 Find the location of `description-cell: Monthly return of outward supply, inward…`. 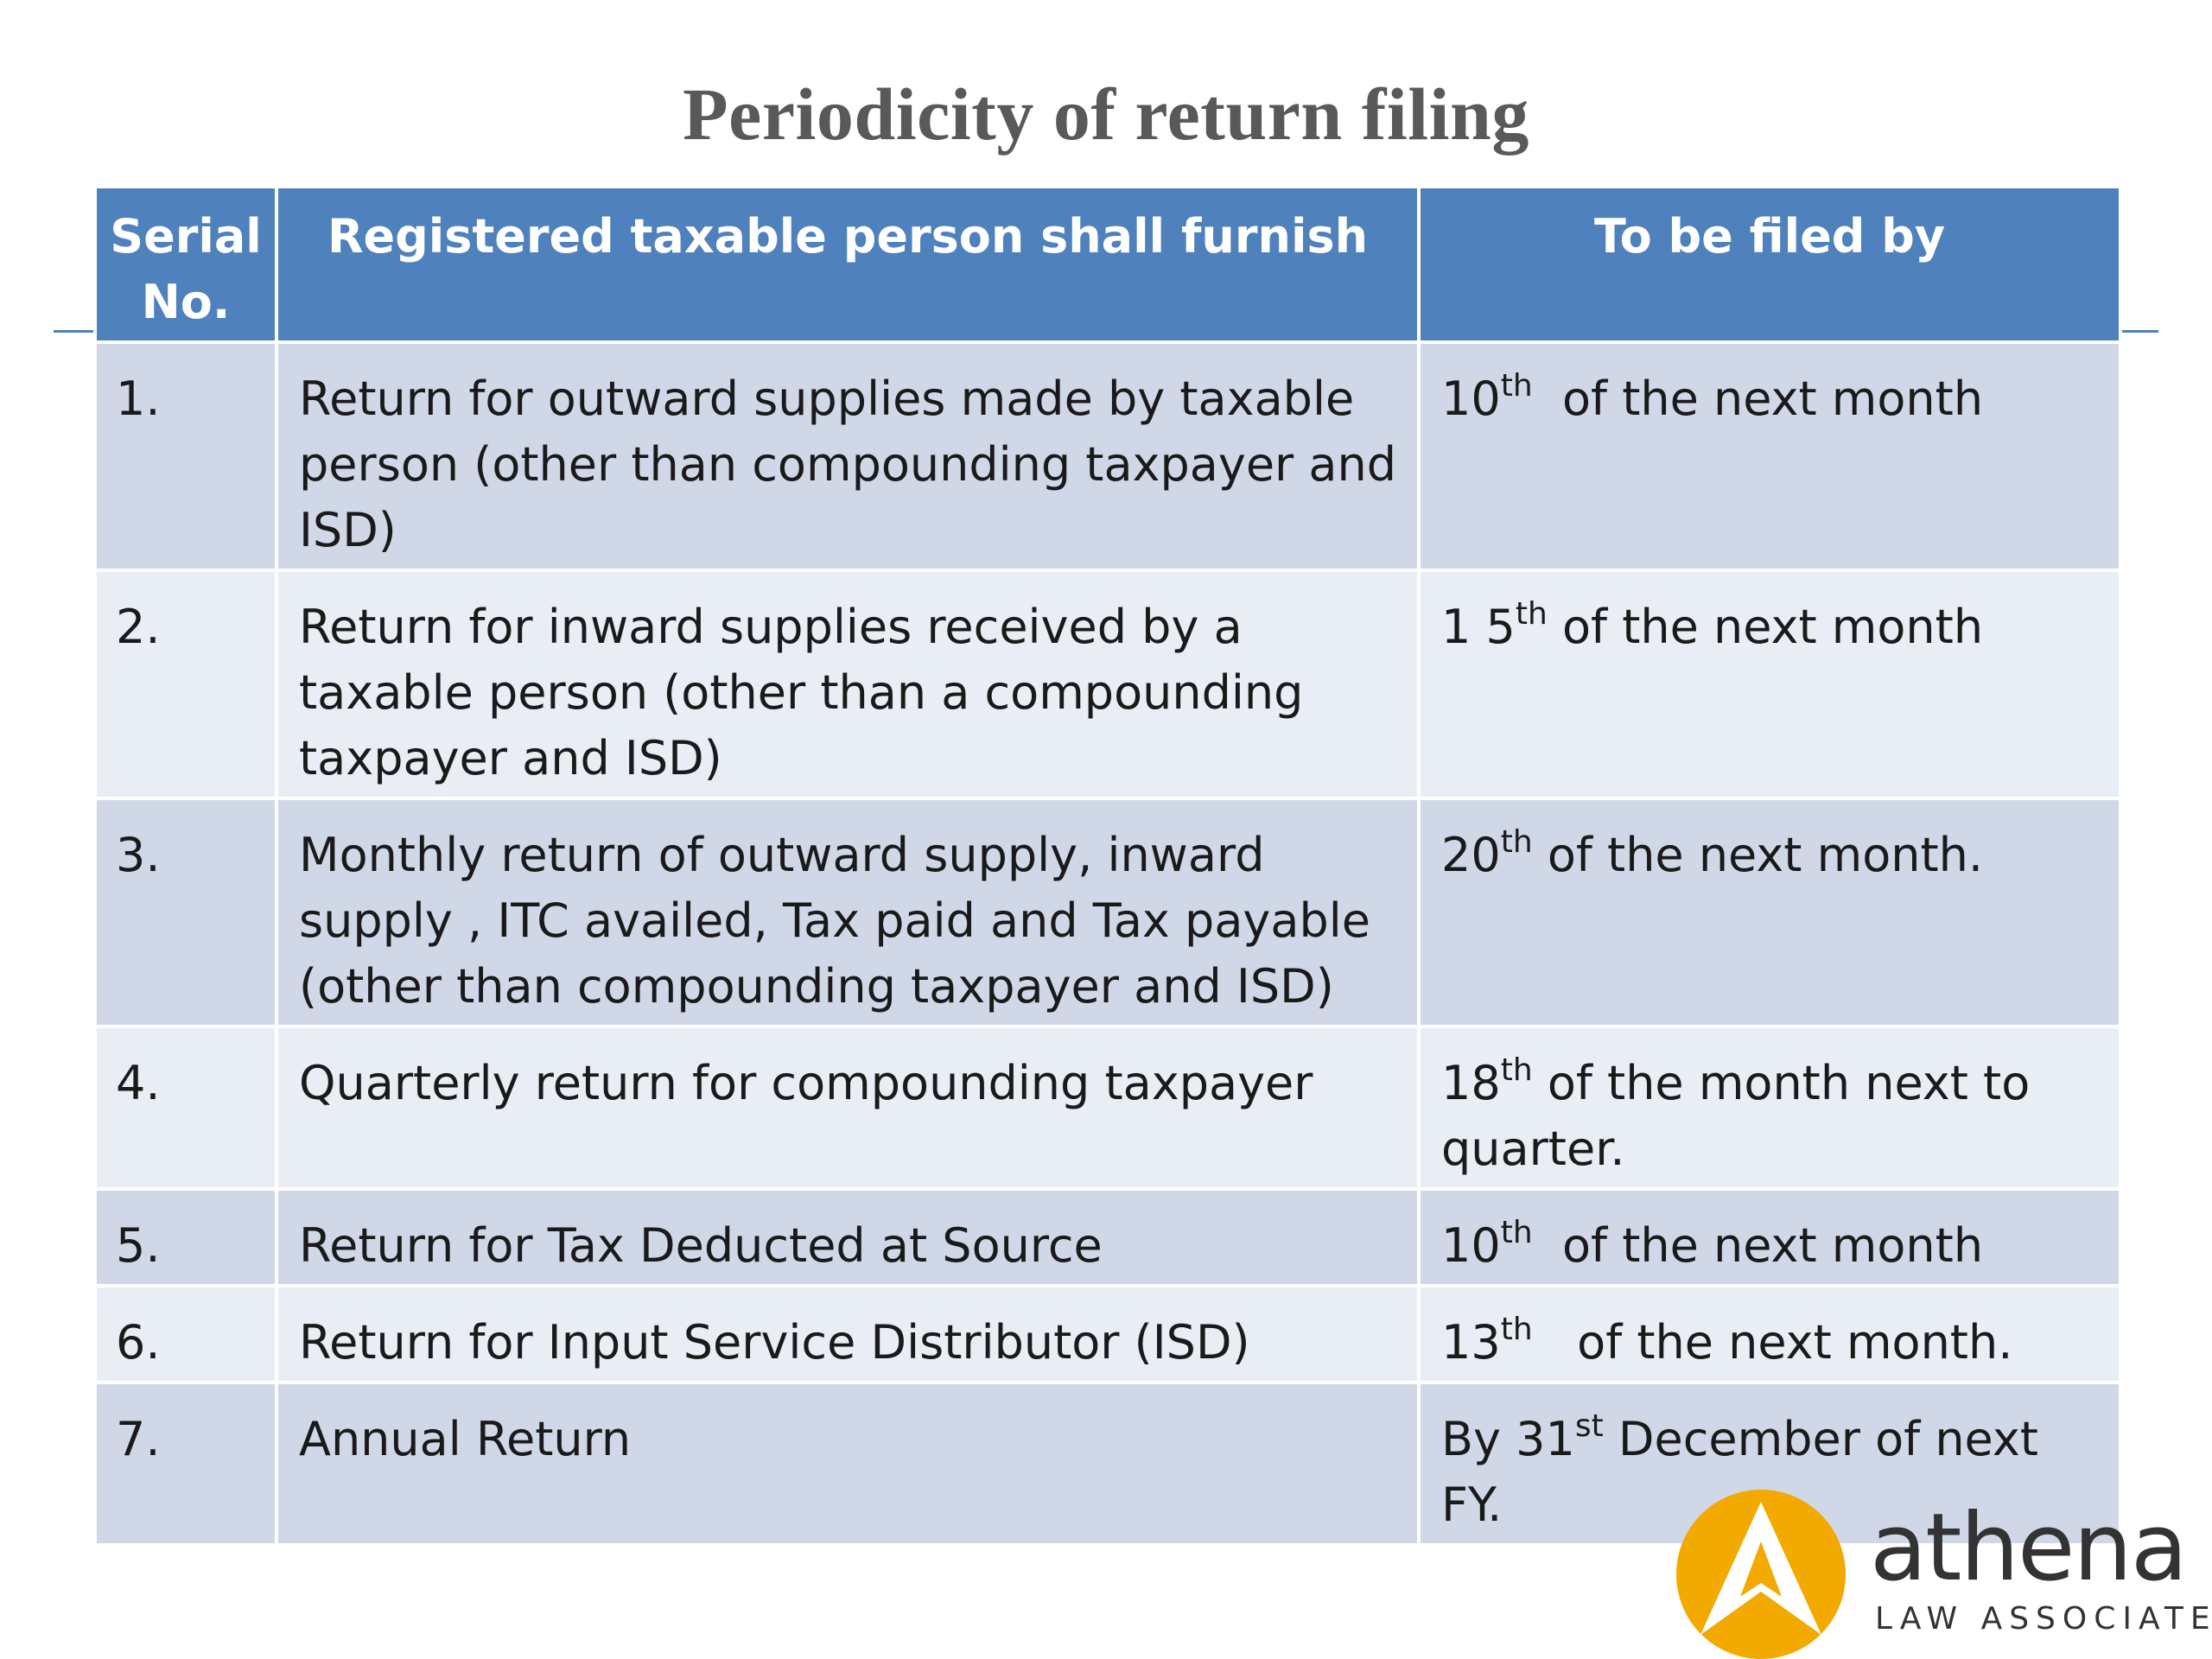

description-cell: Monthly return of outward supply, inward… is located at coordinates (848, 913).